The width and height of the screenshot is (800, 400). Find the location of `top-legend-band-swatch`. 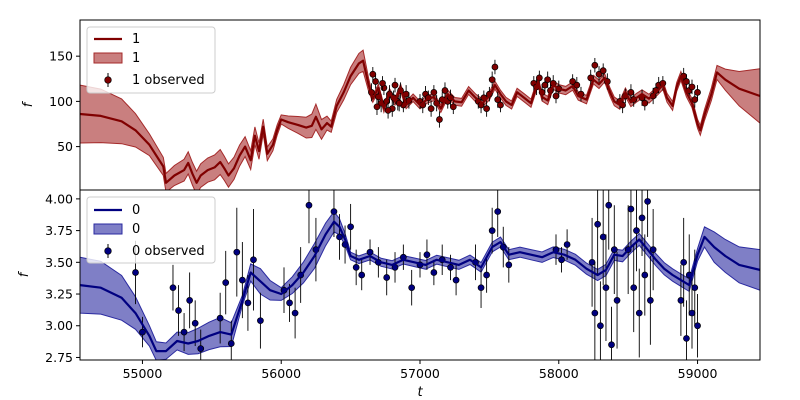

top-legend-band-swatch is located at coordinates (108, 58).